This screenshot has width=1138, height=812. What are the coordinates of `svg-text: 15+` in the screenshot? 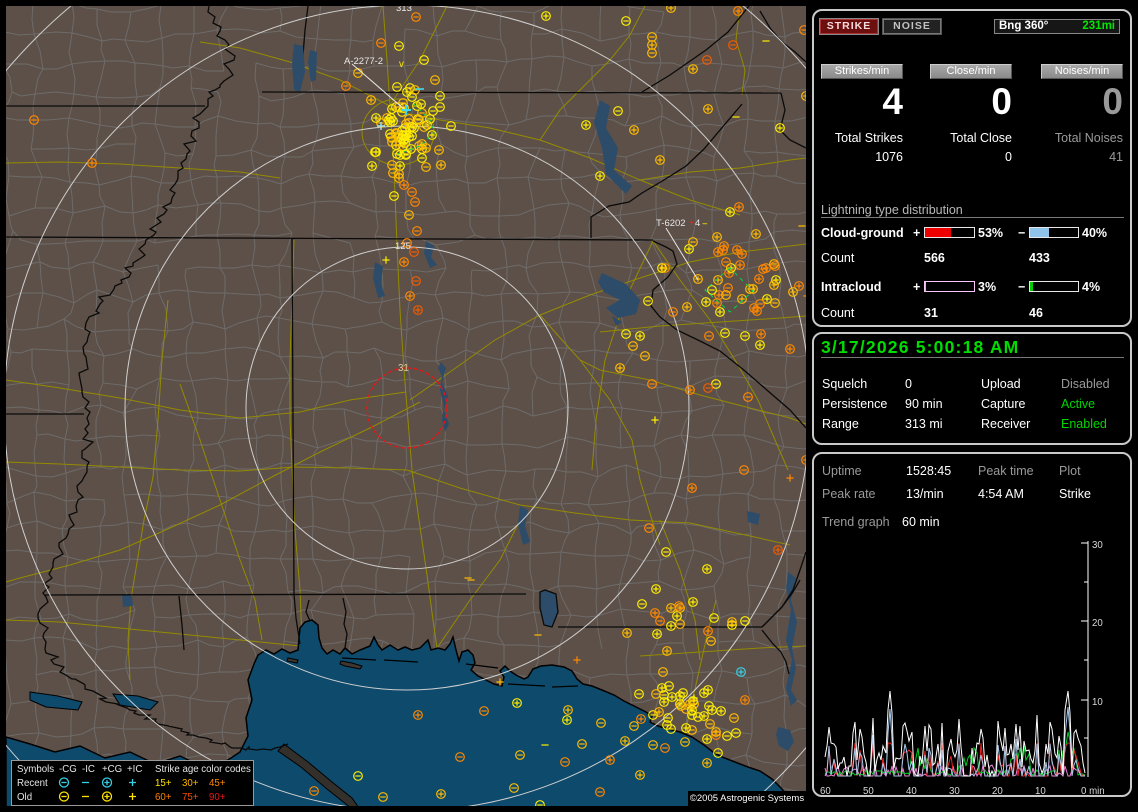 It's located at (163, 783).